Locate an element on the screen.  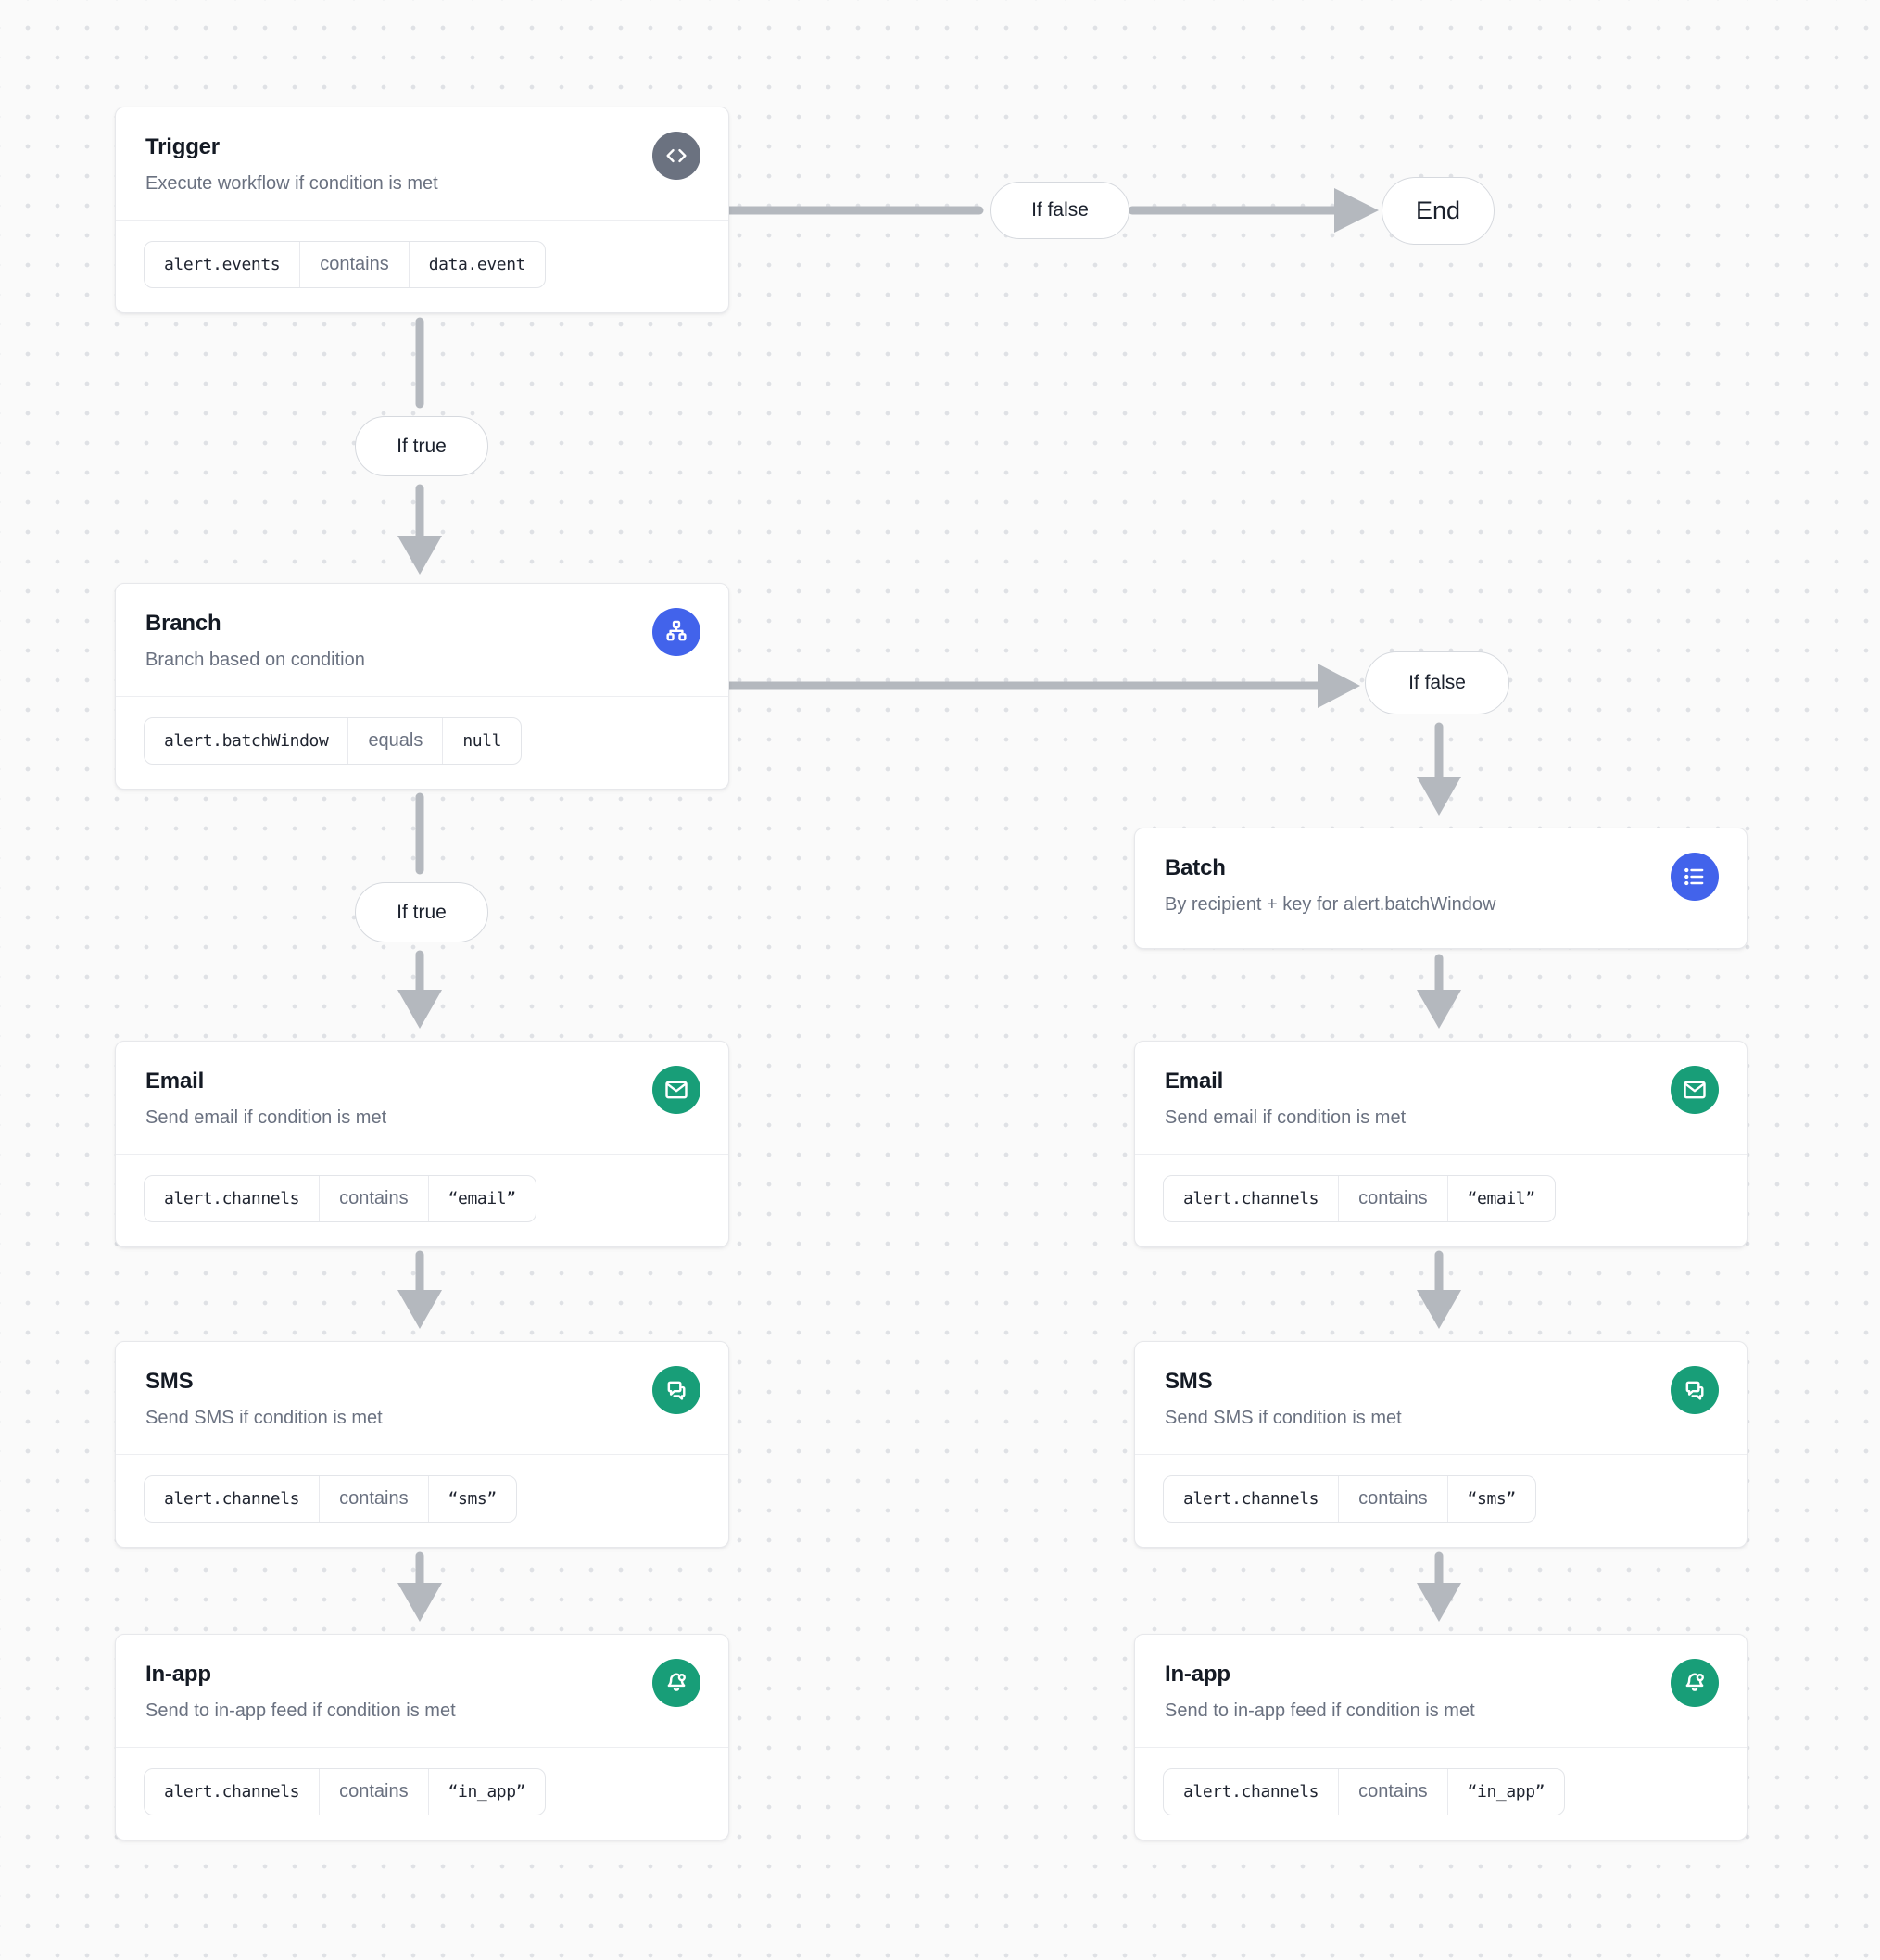
trigger-condition-row: alert.events contains data.event is located at coordinates (422, 266).